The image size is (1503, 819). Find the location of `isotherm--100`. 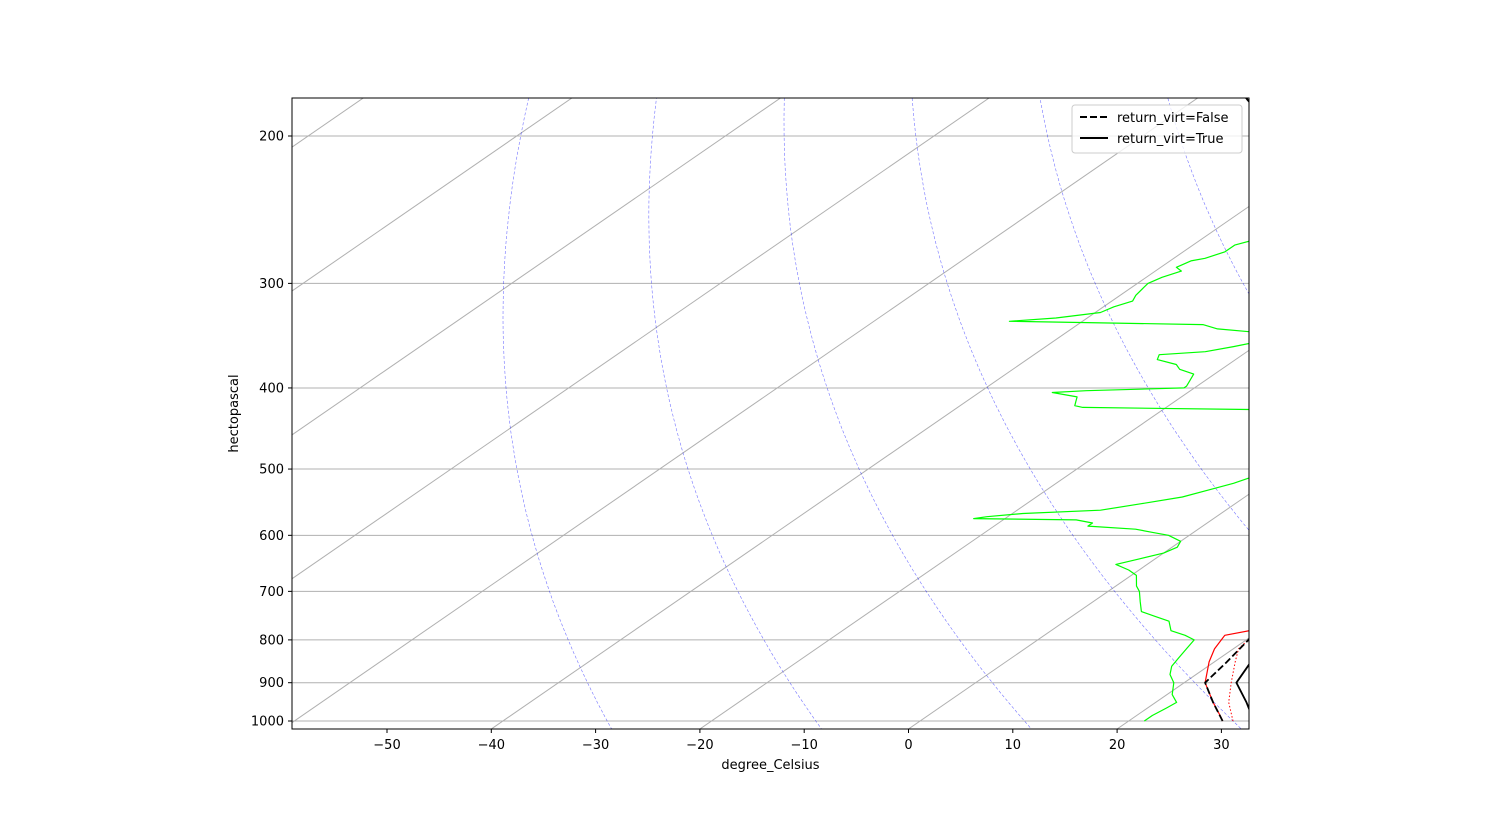

isotherm--100 is located at coordinates (537, 267).